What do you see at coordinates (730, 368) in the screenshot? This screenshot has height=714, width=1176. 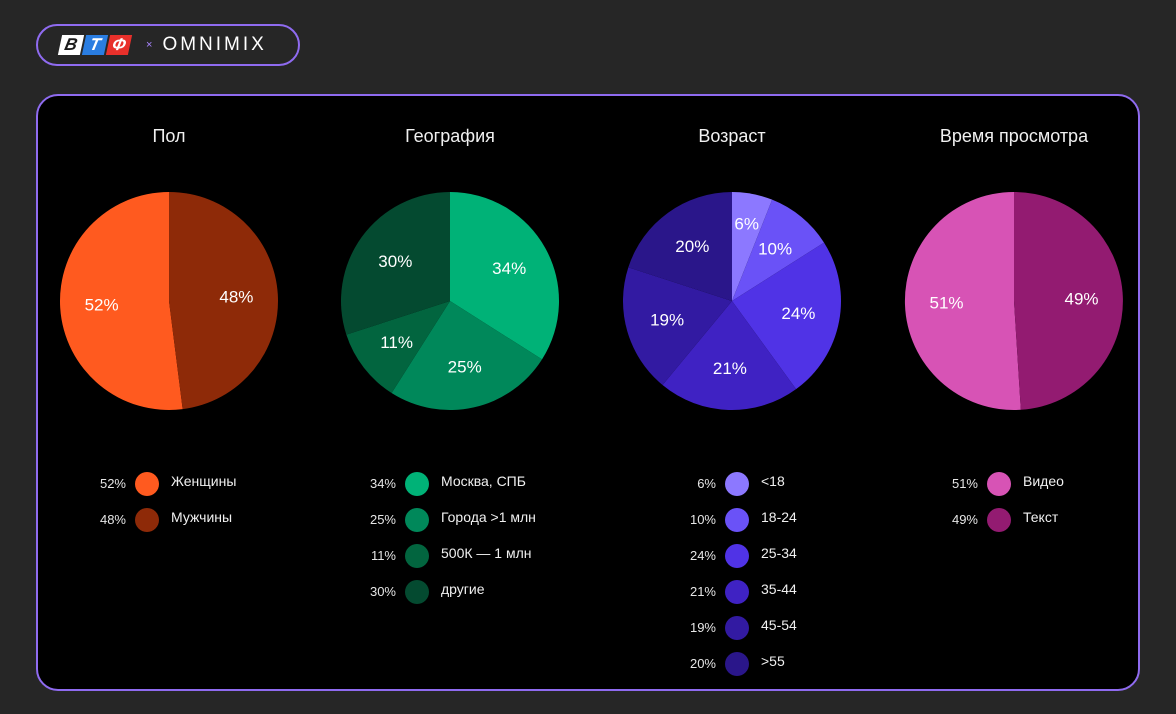 I see `slice-label: 21%` at bounding box center [730, 368].